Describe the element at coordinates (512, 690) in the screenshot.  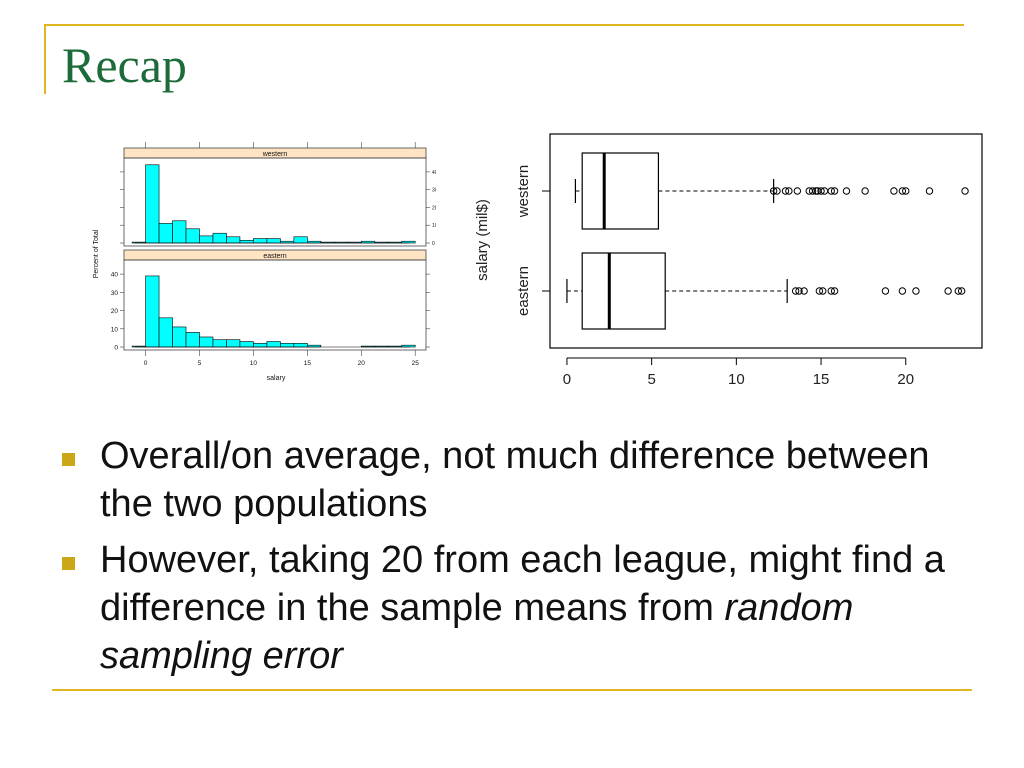
I see `bottom-accent-line` at that location.